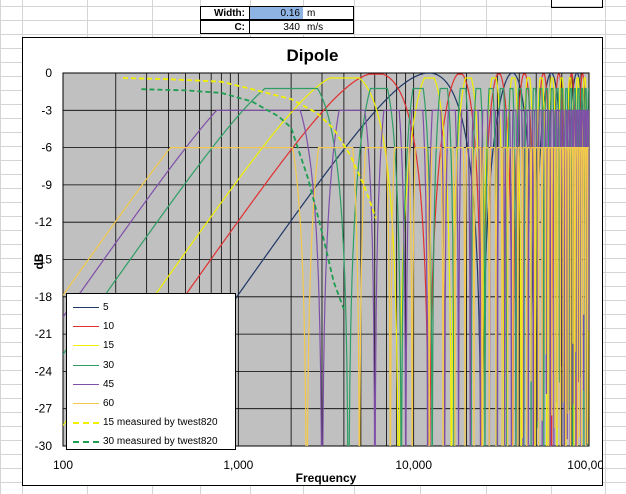  What do you see at coordinates (46, 185) in the screenshot?
I see `y-tick-label: -9` at bounding box center [46, 185].